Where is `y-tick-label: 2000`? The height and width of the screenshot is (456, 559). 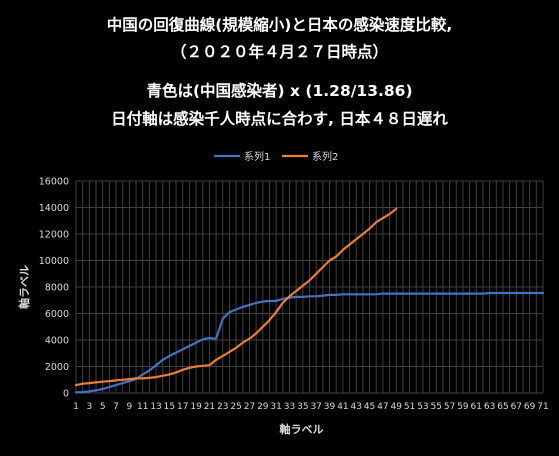
y-tick-label: 2000 is located at coordinates (57, 367).